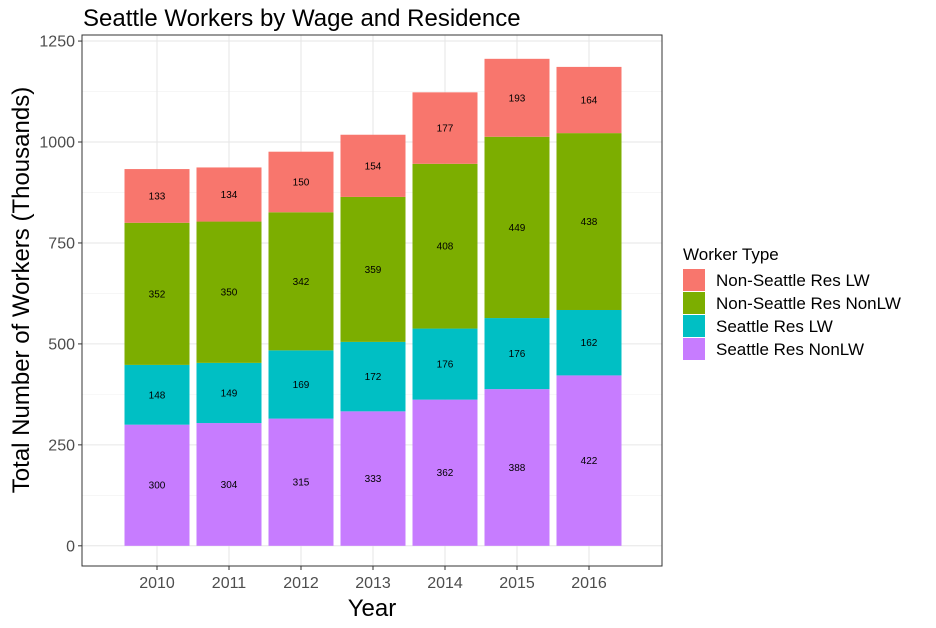 The width and height of the screenshot is (936, 628). I want to click on x-tick-label: 2016, so click(589, 583).